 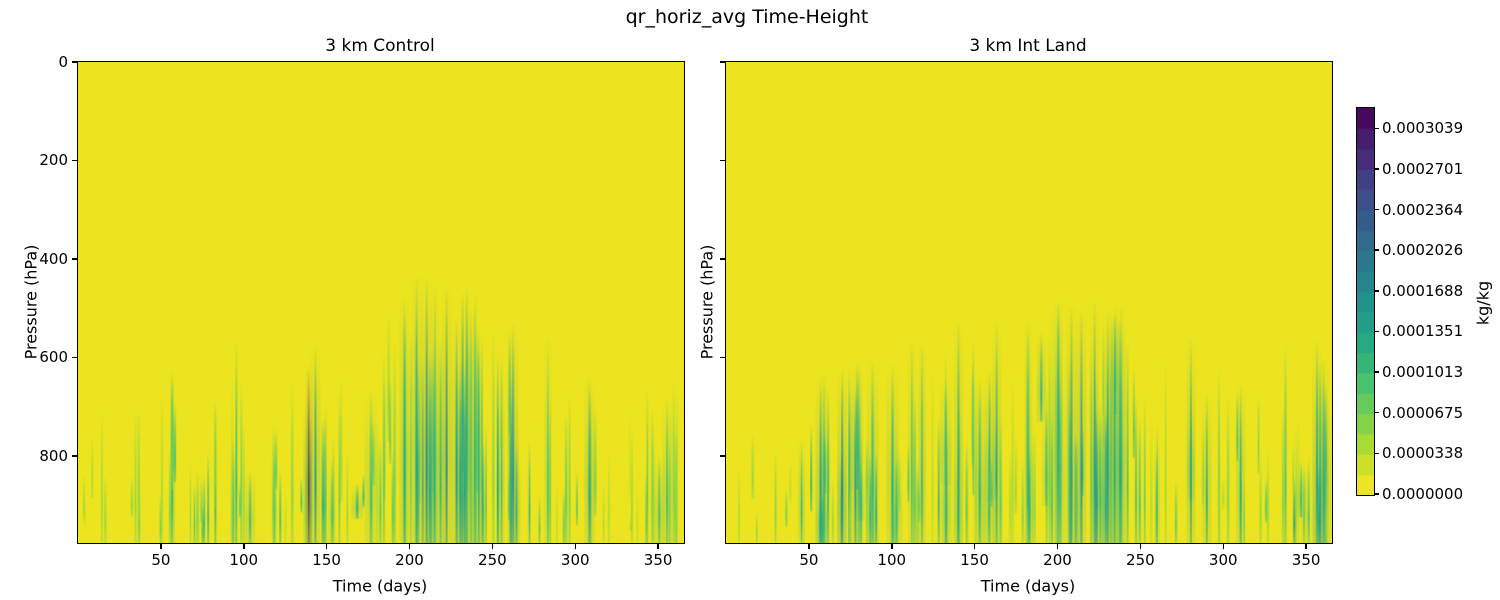 I want to click on colorbar-tick-label: 0.0001688, so click(x=1423, y=290).